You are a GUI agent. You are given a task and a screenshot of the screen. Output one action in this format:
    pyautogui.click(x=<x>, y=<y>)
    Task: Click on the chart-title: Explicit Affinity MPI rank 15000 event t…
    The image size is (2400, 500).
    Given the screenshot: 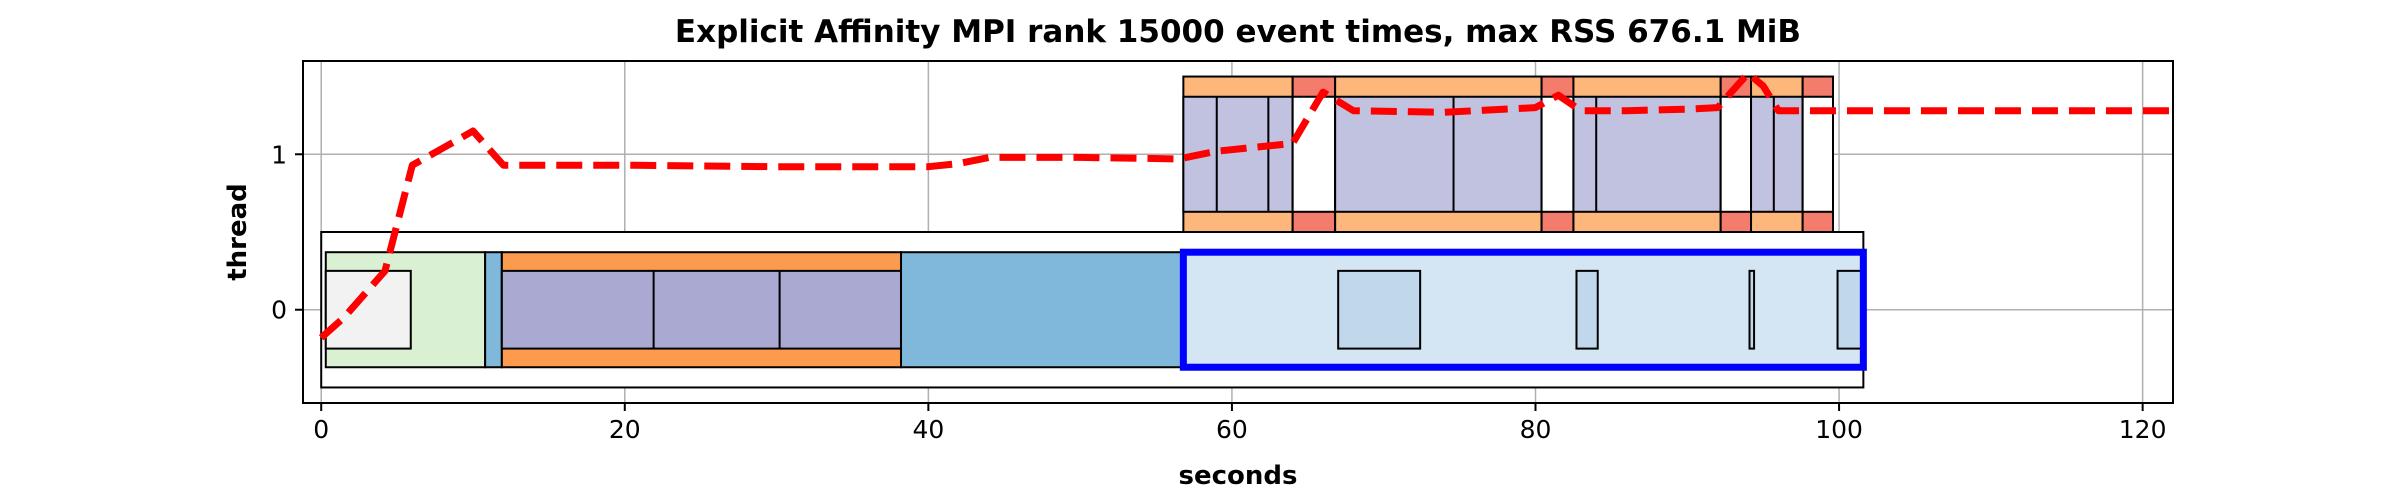 What is the action you would take?
    pyautogui.click(x=1238, y=32)
    